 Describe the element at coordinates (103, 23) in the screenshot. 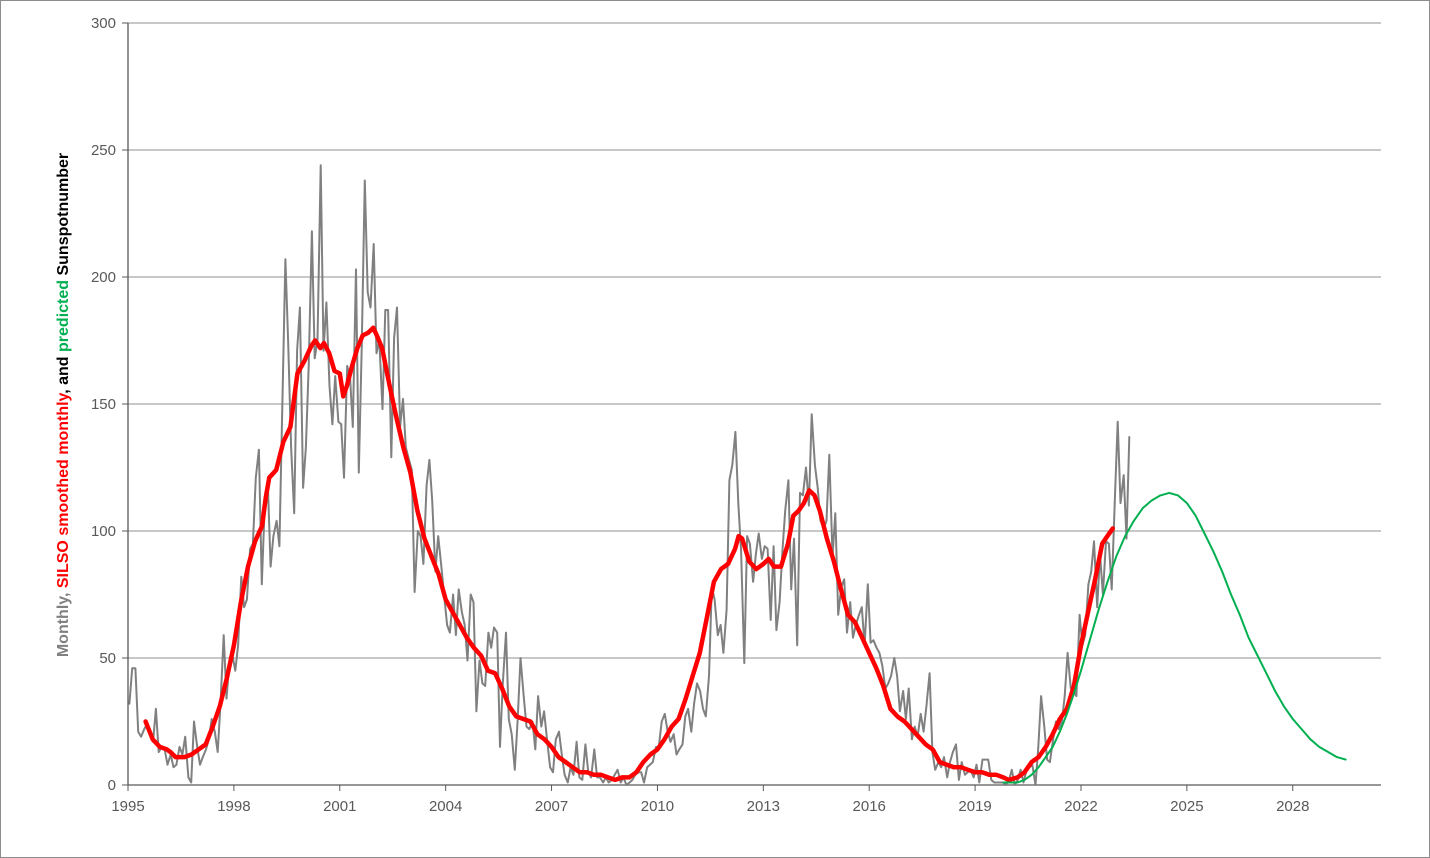

I see `y-tick-label-300: 300` at that location.